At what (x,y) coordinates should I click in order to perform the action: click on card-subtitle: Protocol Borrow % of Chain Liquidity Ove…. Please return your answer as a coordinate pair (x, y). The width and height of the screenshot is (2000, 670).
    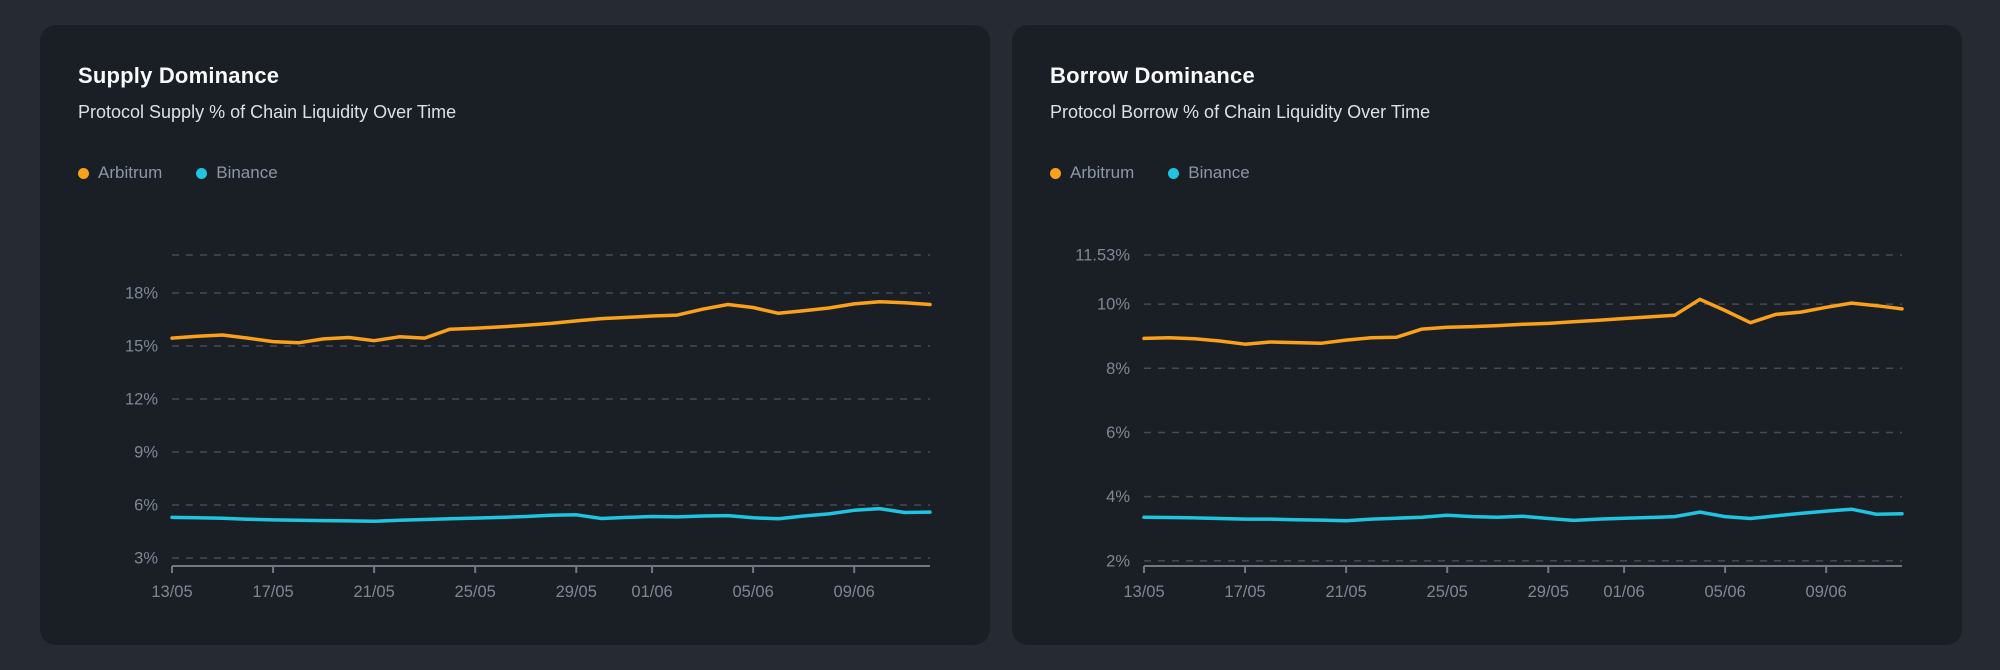
    Looking at the image, I should click on (1240, 112).